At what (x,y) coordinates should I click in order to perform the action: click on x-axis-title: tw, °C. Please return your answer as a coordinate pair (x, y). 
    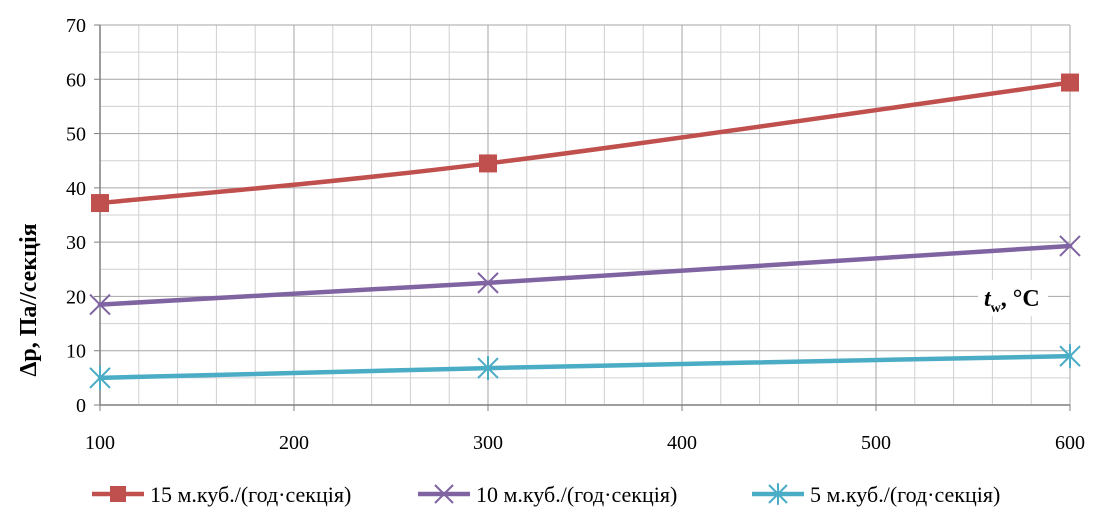
    Looking at the image, I should click on (1013, 298).